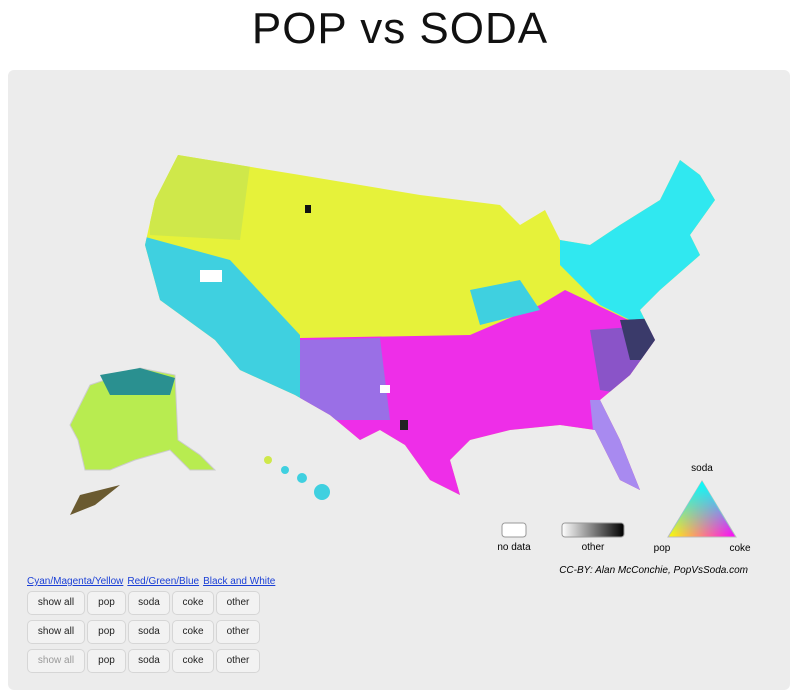  Describe the element at coordinates (740, 548) in the screenshot. I see `legend-label: coke` at that location.